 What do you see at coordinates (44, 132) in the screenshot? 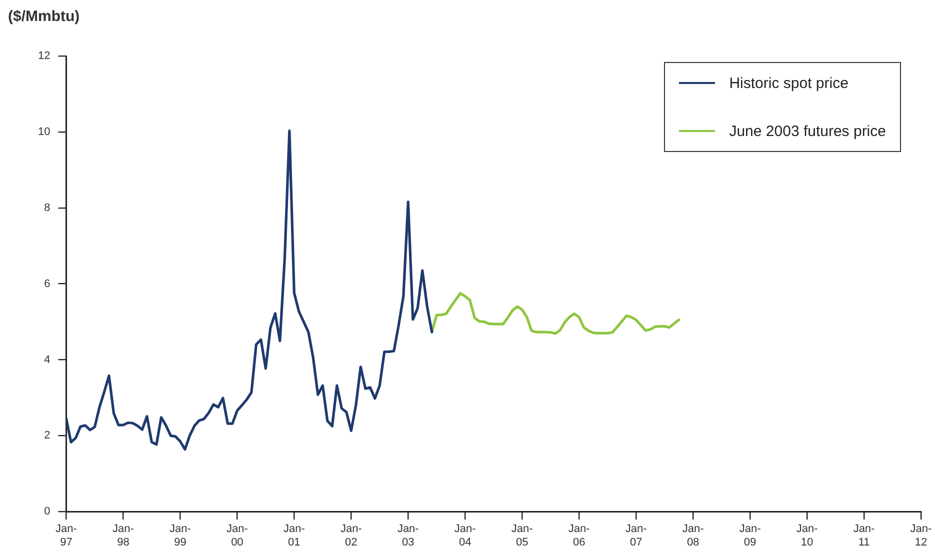
I see `y-tick-label: 10` at bounding box center [44, 132].